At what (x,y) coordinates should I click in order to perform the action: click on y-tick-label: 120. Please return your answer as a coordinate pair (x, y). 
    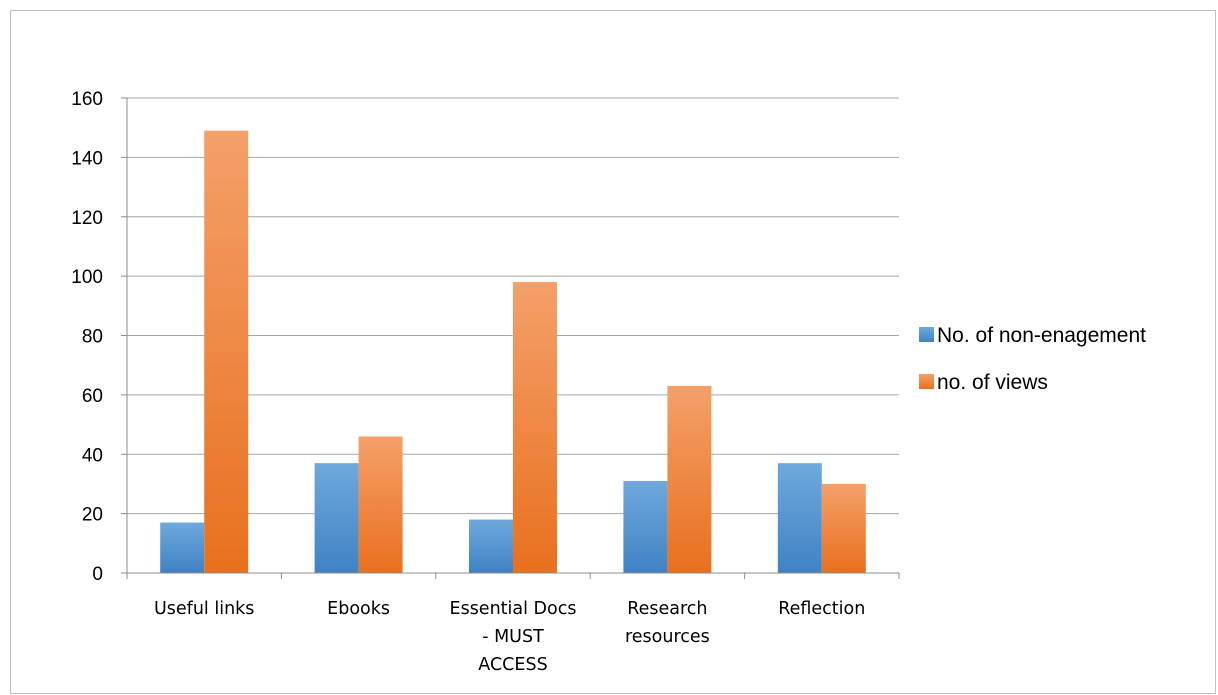
    Looking at the image, I should click on (87, 218).